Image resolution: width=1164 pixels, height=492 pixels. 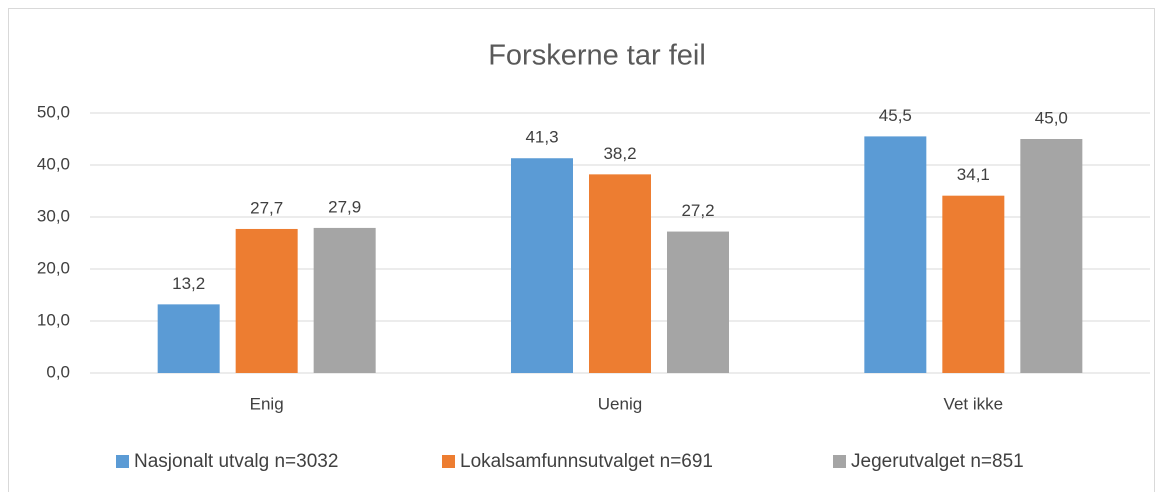 What do you see at coordinates (236, 461) in the screenshot?
I see `legend-label: Nasjonalt utvalg n=3032` at bounding box center [236, 461].